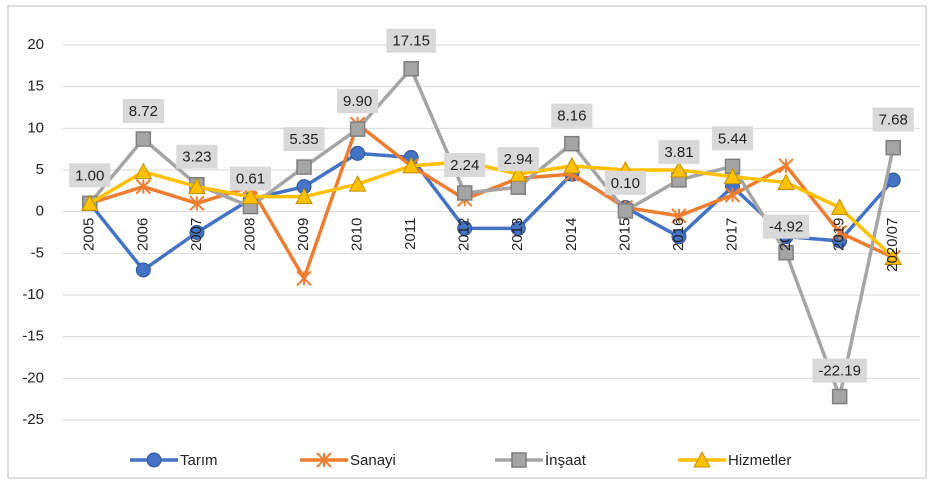 The height and width of the screenshot is (483, 934). Describe the element at coordinates (732, 234) in the screenshot. I see `x-tick-label: 2017` at that location.